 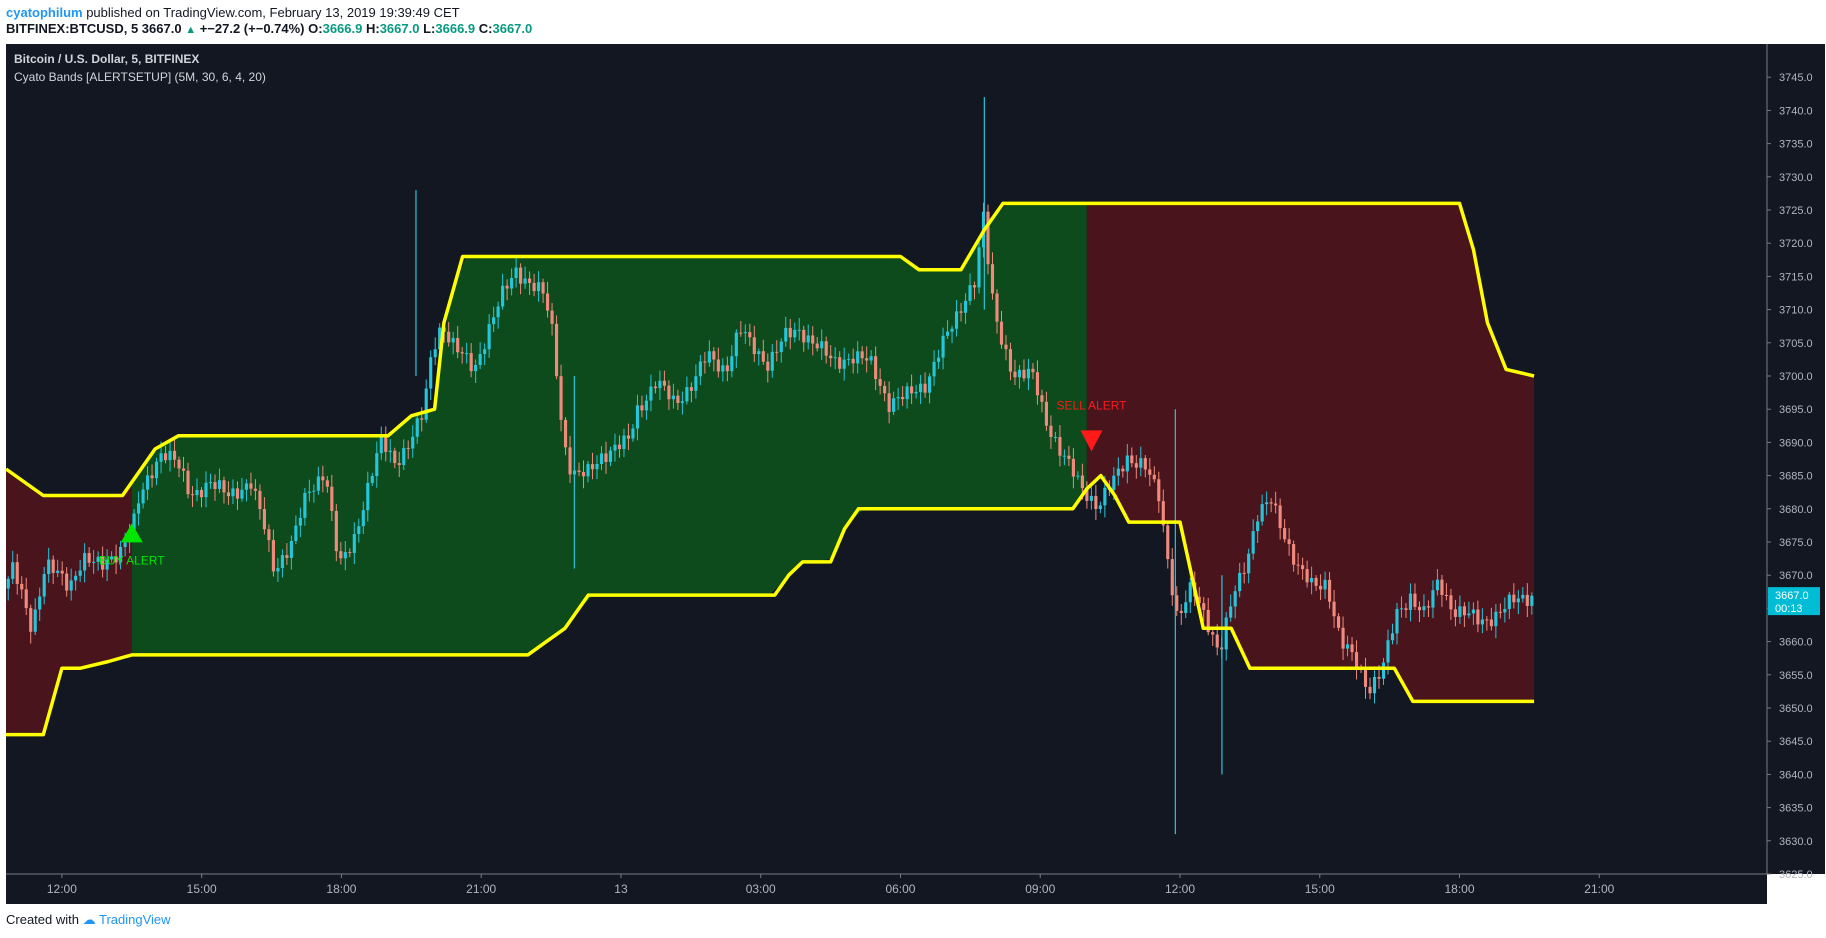 What do you see at coordinates (1460, 889) in the screenshot?
I see `time-tick-label: 18:00` at bounding box center [1460, 889].